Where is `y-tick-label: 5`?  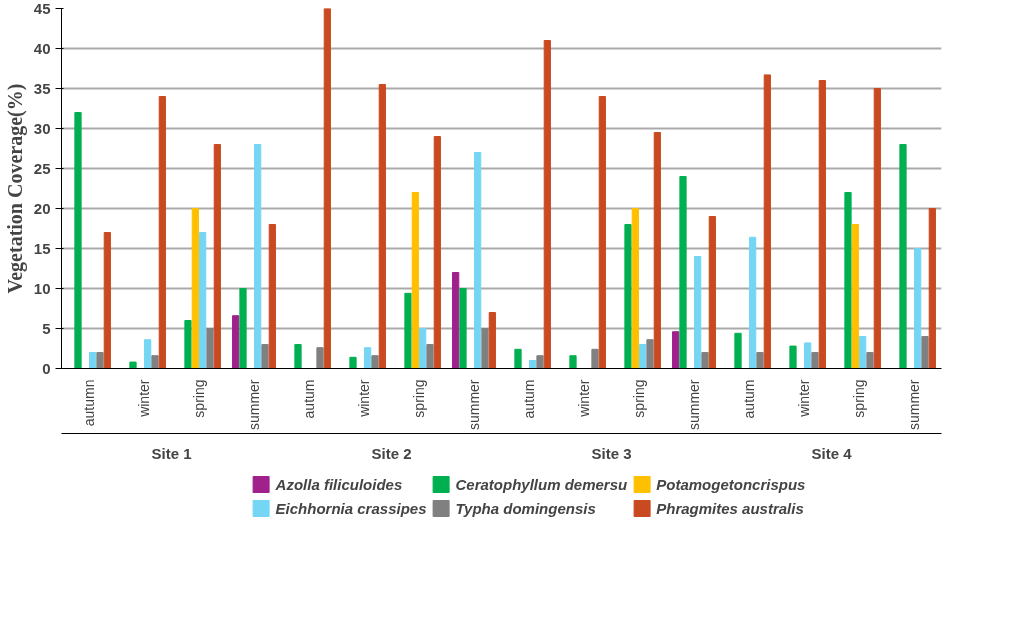 y-tick-label: 5 is located at coordinates (46, 328).